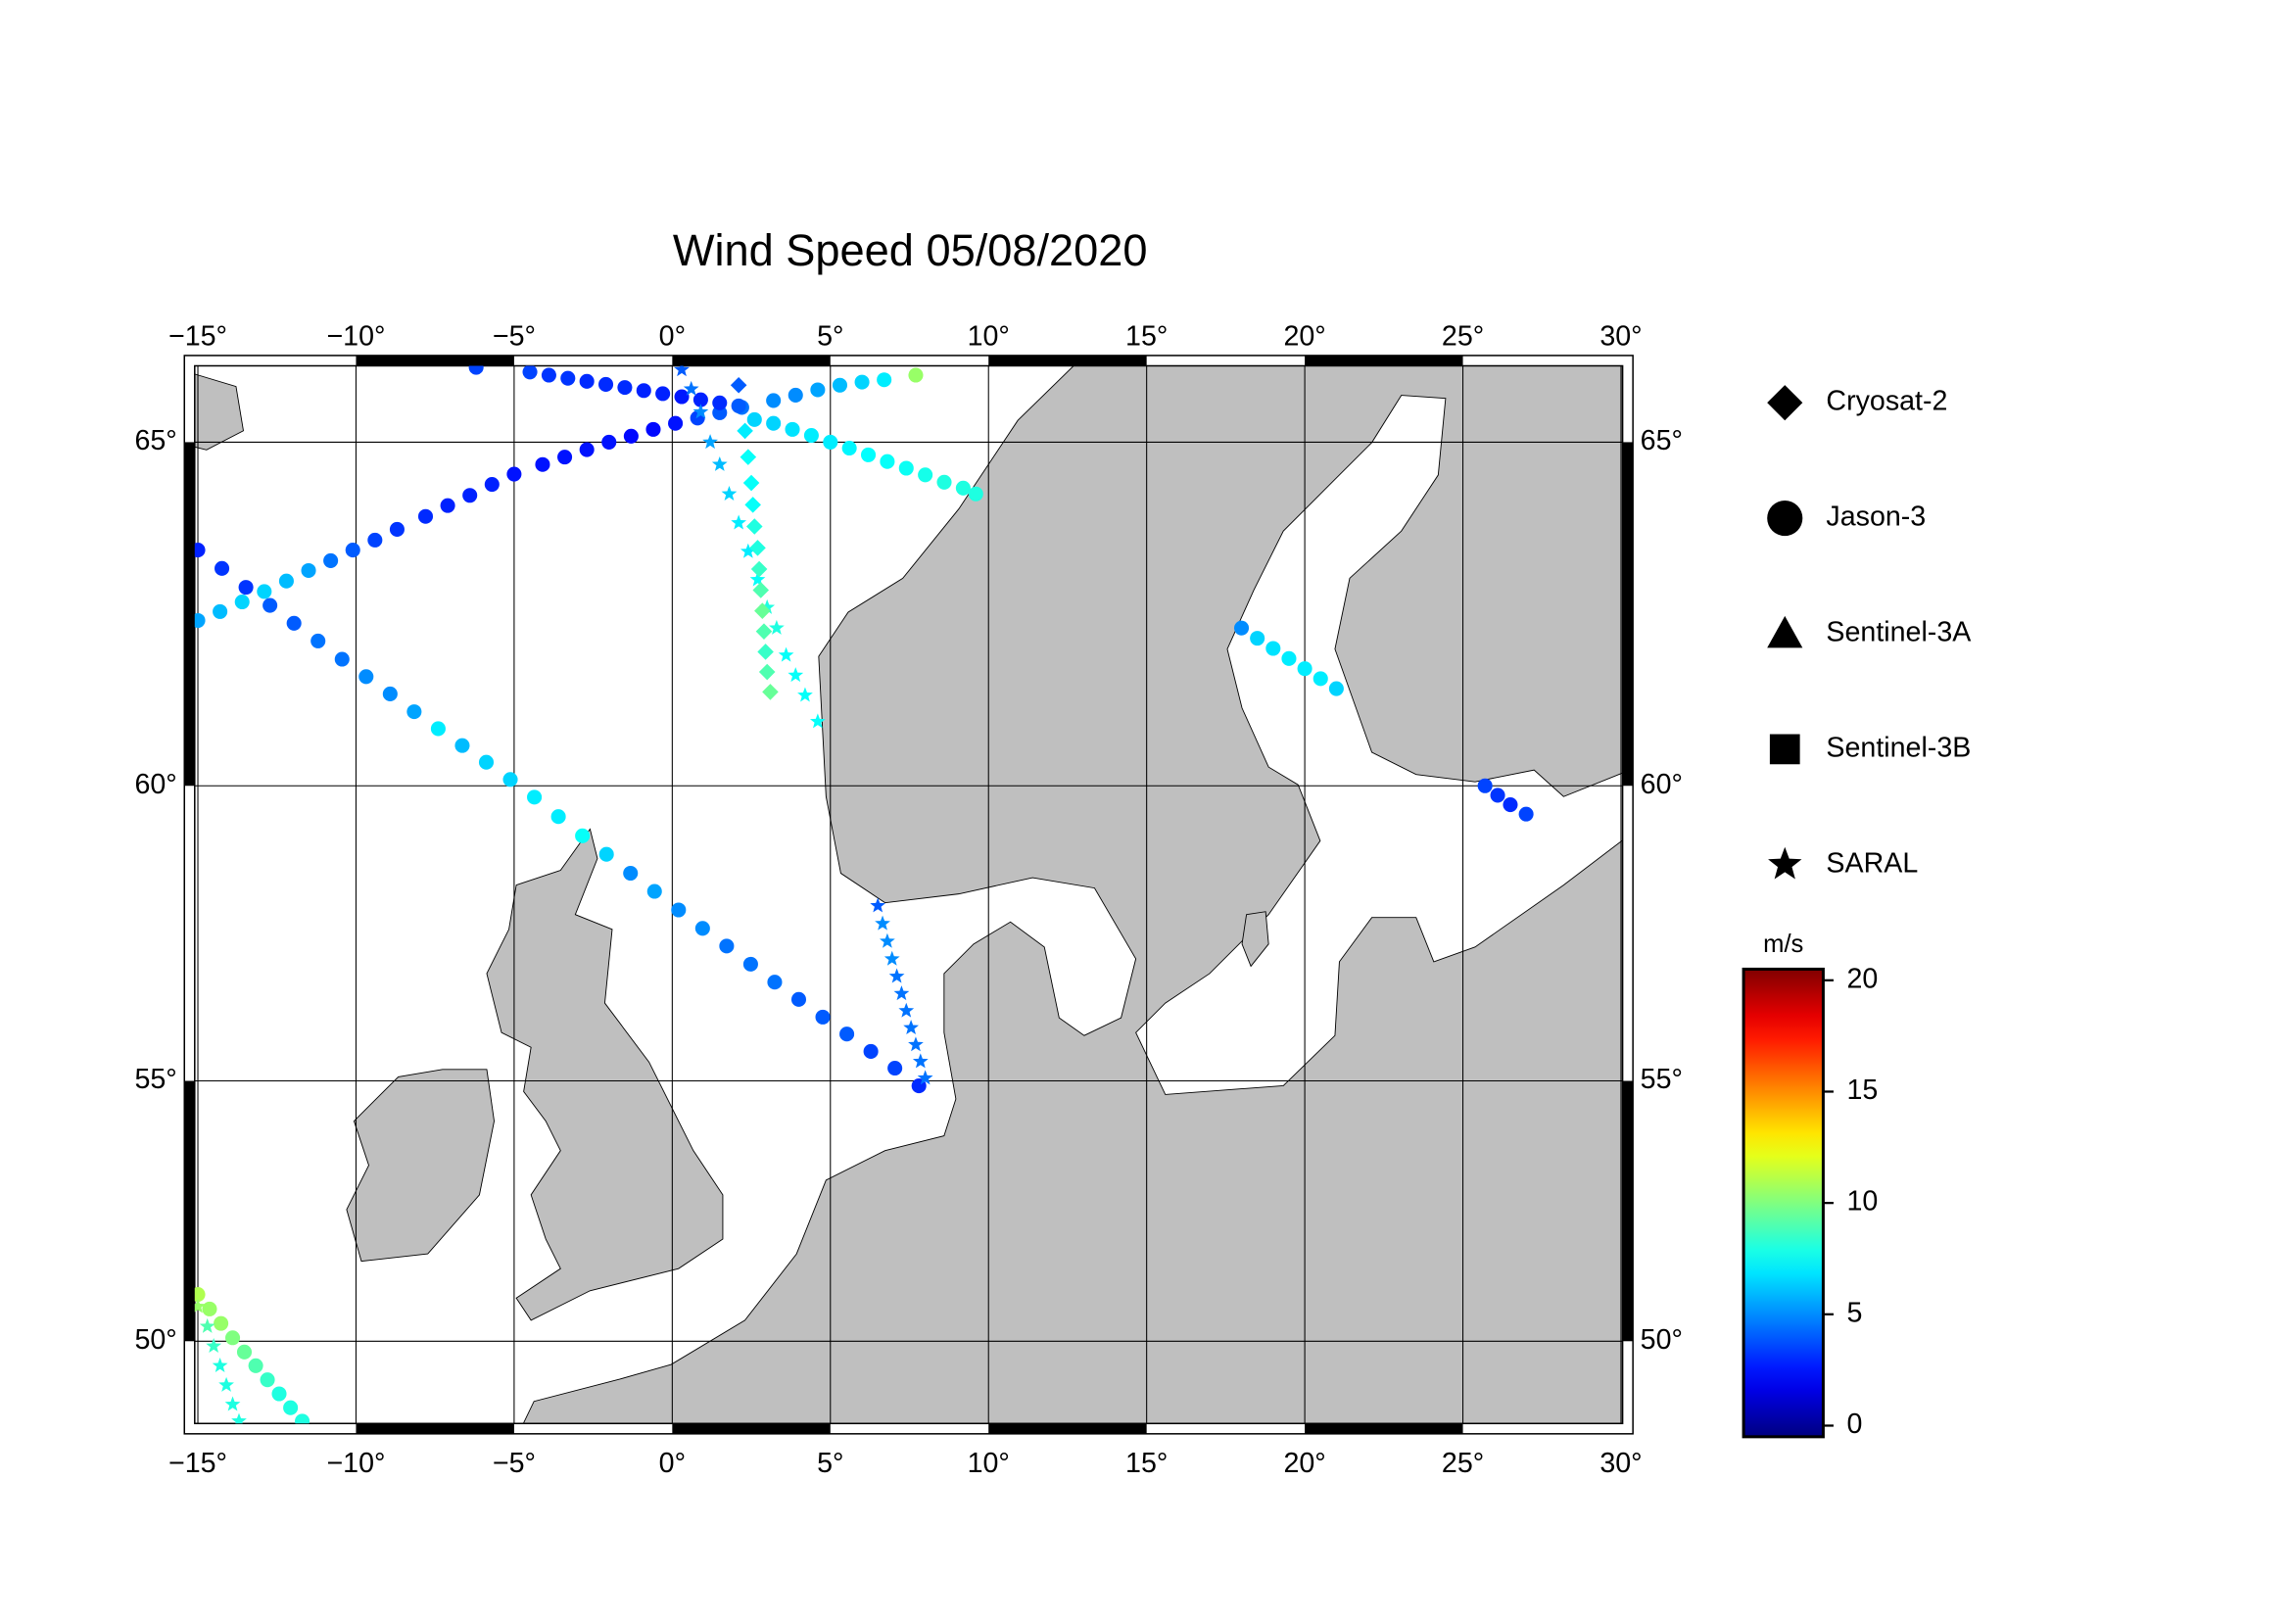 The width and height of the screenshot is (2291, 1624). What do you see at coordinates (155, 785) in the screenshot?
I see `y-tick-label: 60°` at bounding box center [155, 785].